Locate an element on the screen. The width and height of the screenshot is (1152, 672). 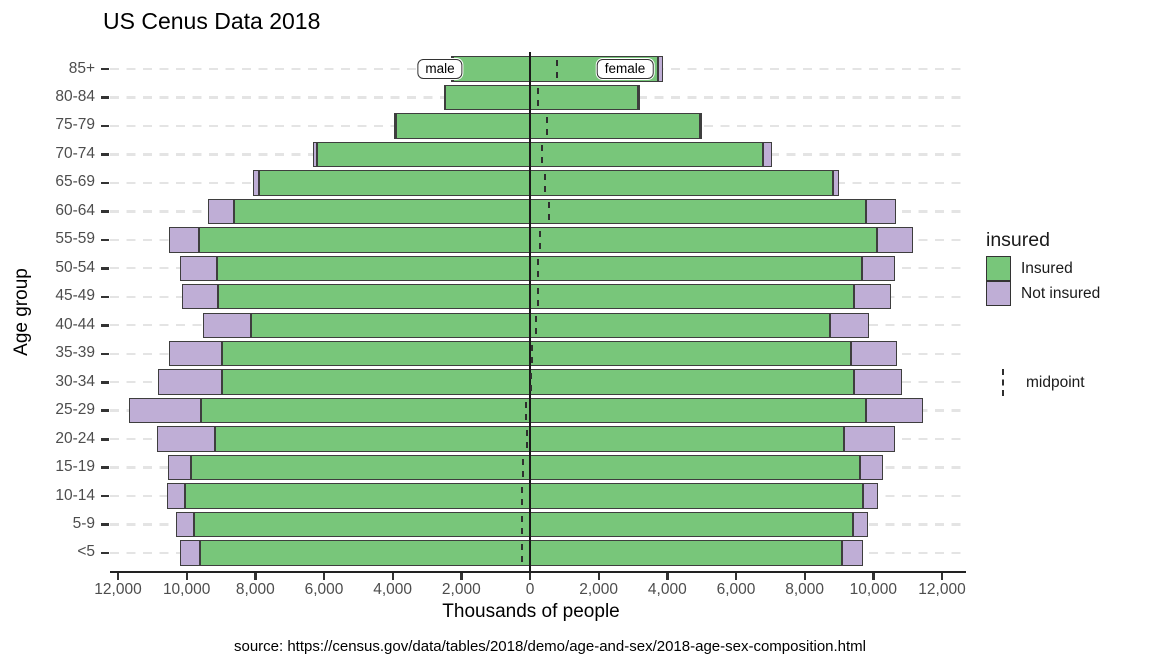
y-axis-label: 60-64 is located at coordinates (75, 210).